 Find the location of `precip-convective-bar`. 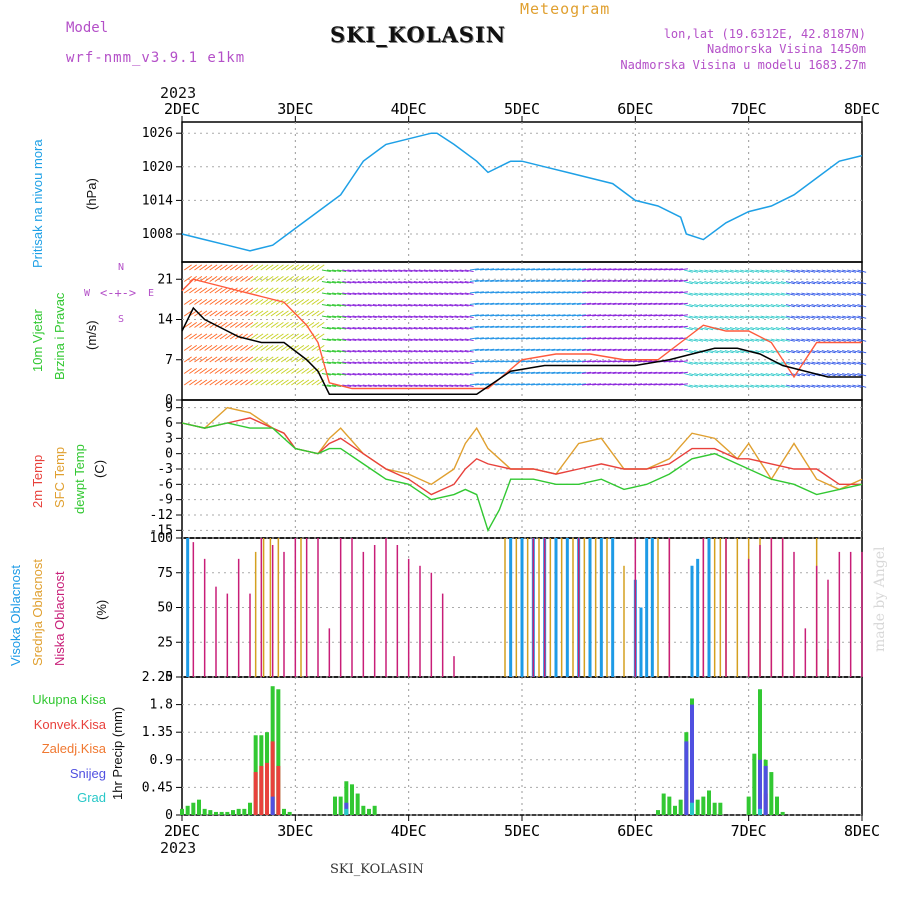

precip-convective-bar is located at coordinates (278, 790).